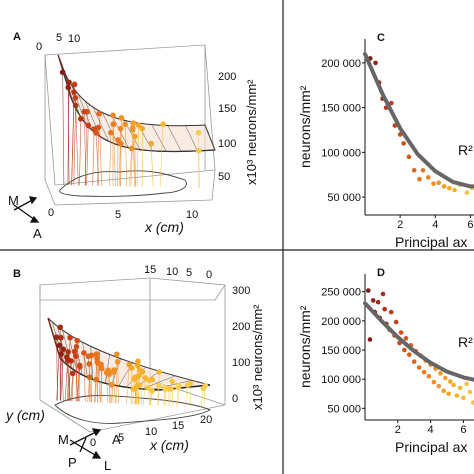 The height and width of the screenshot is (474, 474). Describe the element at coordinates (131, 367) in the screenshot. I see `panel-b-stems` at that location.